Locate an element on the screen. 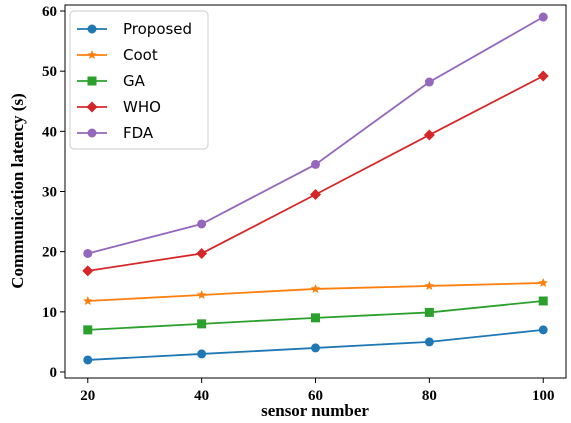 The image size is (571, 423). series-proposed is located at coordinates (315, 345).